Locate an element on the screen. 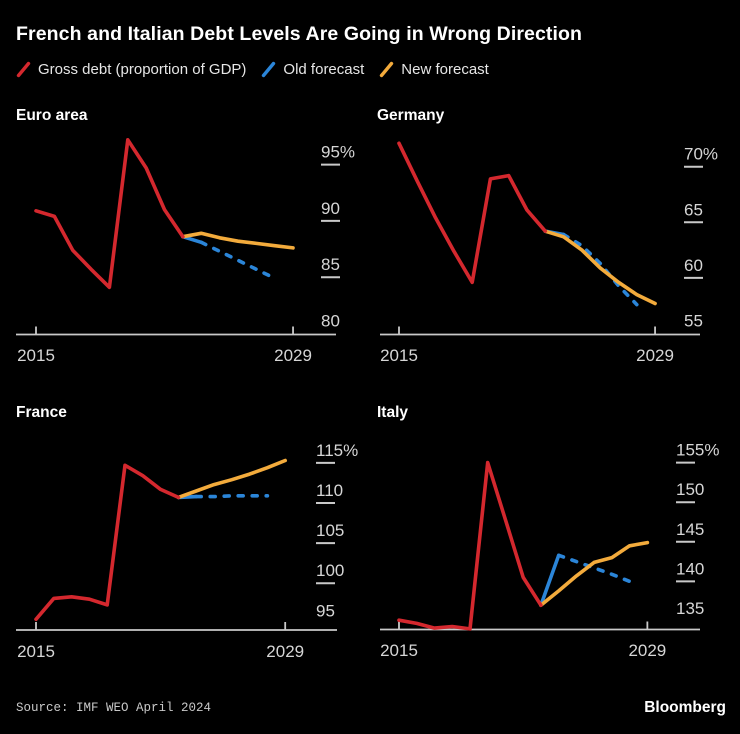  legend-label-gross-debt: Gross debt (proportion of GDP) is located at coordinates (142, 69).